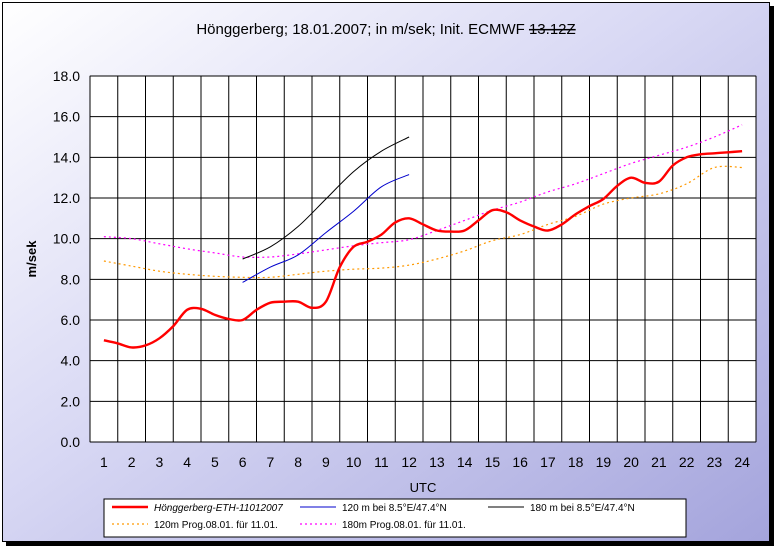 This screenshot has height=550, width=776. What do you see at coordinates (742, 462) in the screenshot?
I see `x-tick-label: 24` at bounding box center [742, 462].